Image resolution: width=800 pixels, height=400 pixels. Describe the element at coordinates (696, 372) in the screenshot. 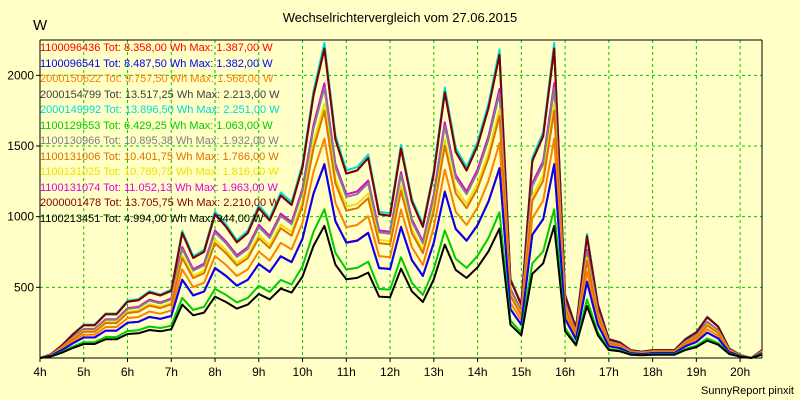

I see `tick-label-x: 19h` at that location.